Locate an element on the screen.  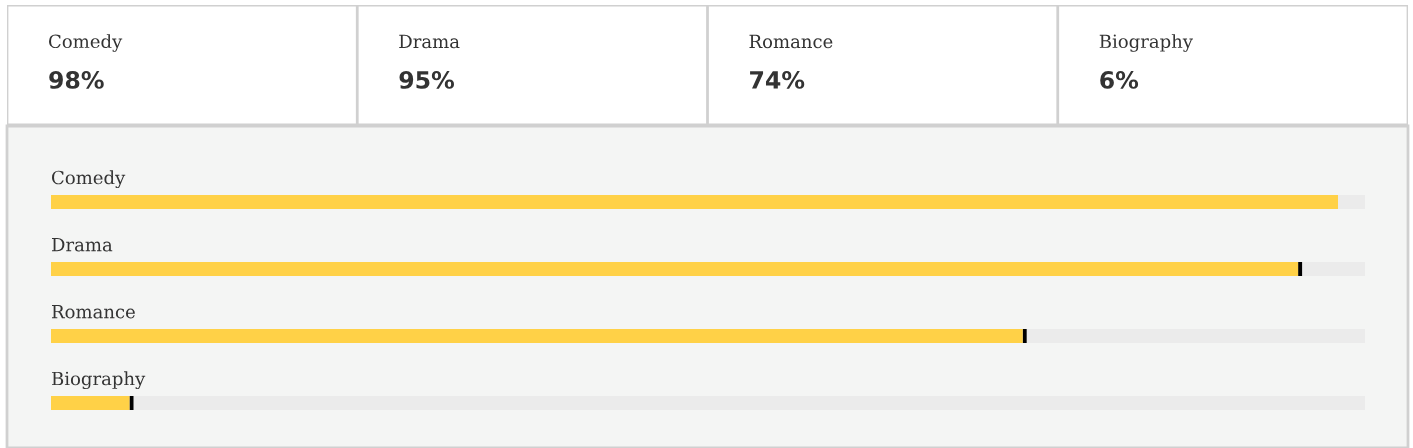
text: 74% is located at coordinates (777, 79).